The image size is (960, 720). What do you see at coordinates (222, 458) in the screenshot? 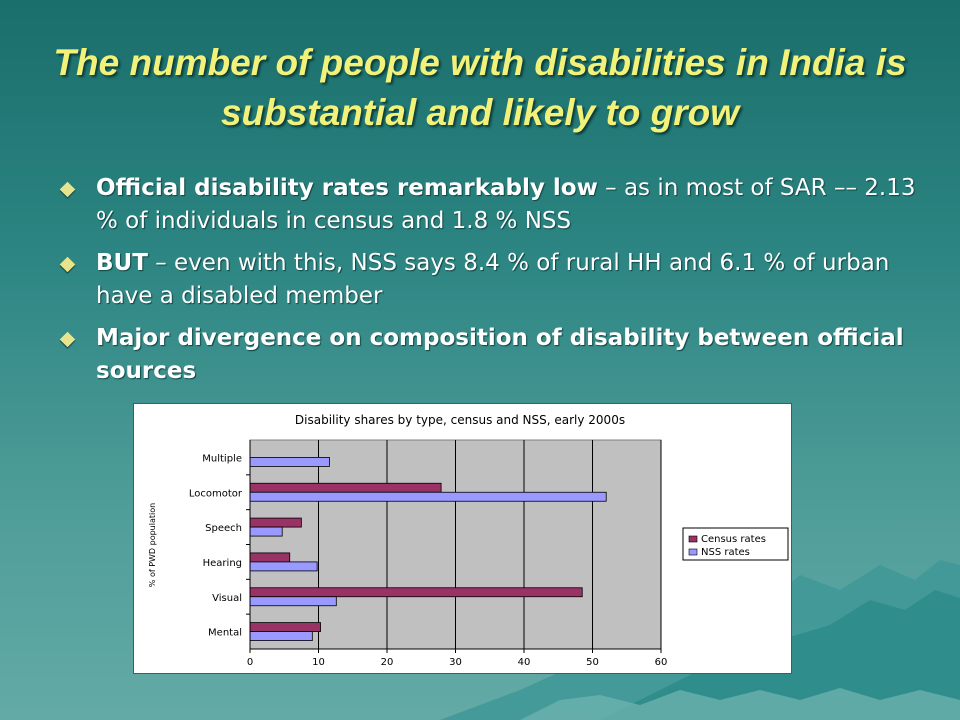
I see `category-label: Multiple` at bounding box center [222, 458].